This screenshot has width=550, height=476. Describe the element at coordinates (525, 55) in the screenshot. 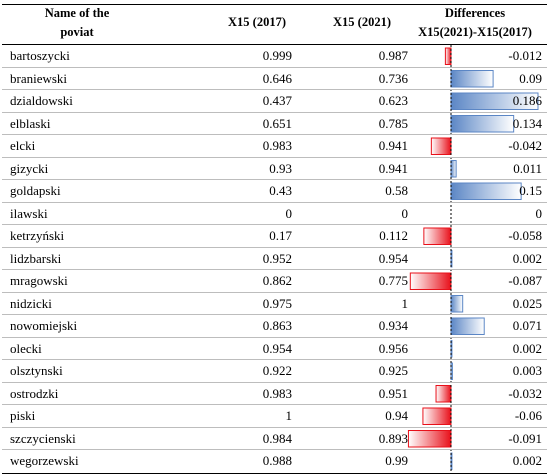

I see `difference-value: -0.012` at that location.